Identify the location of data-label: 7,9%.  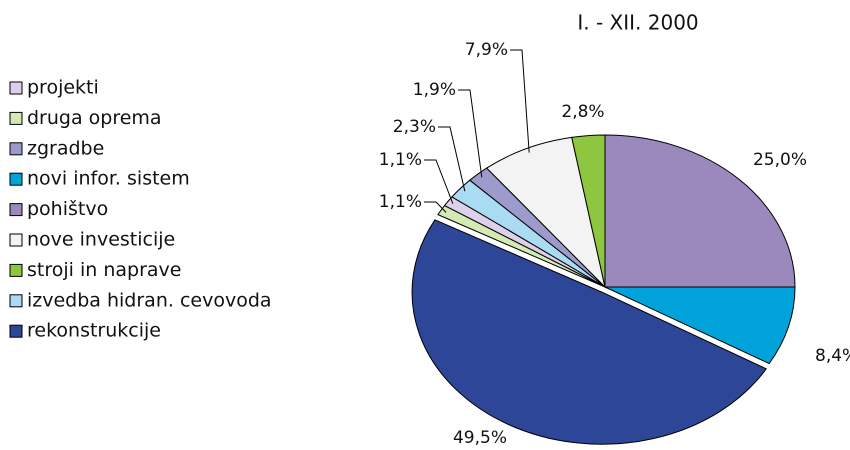
(486, 50).